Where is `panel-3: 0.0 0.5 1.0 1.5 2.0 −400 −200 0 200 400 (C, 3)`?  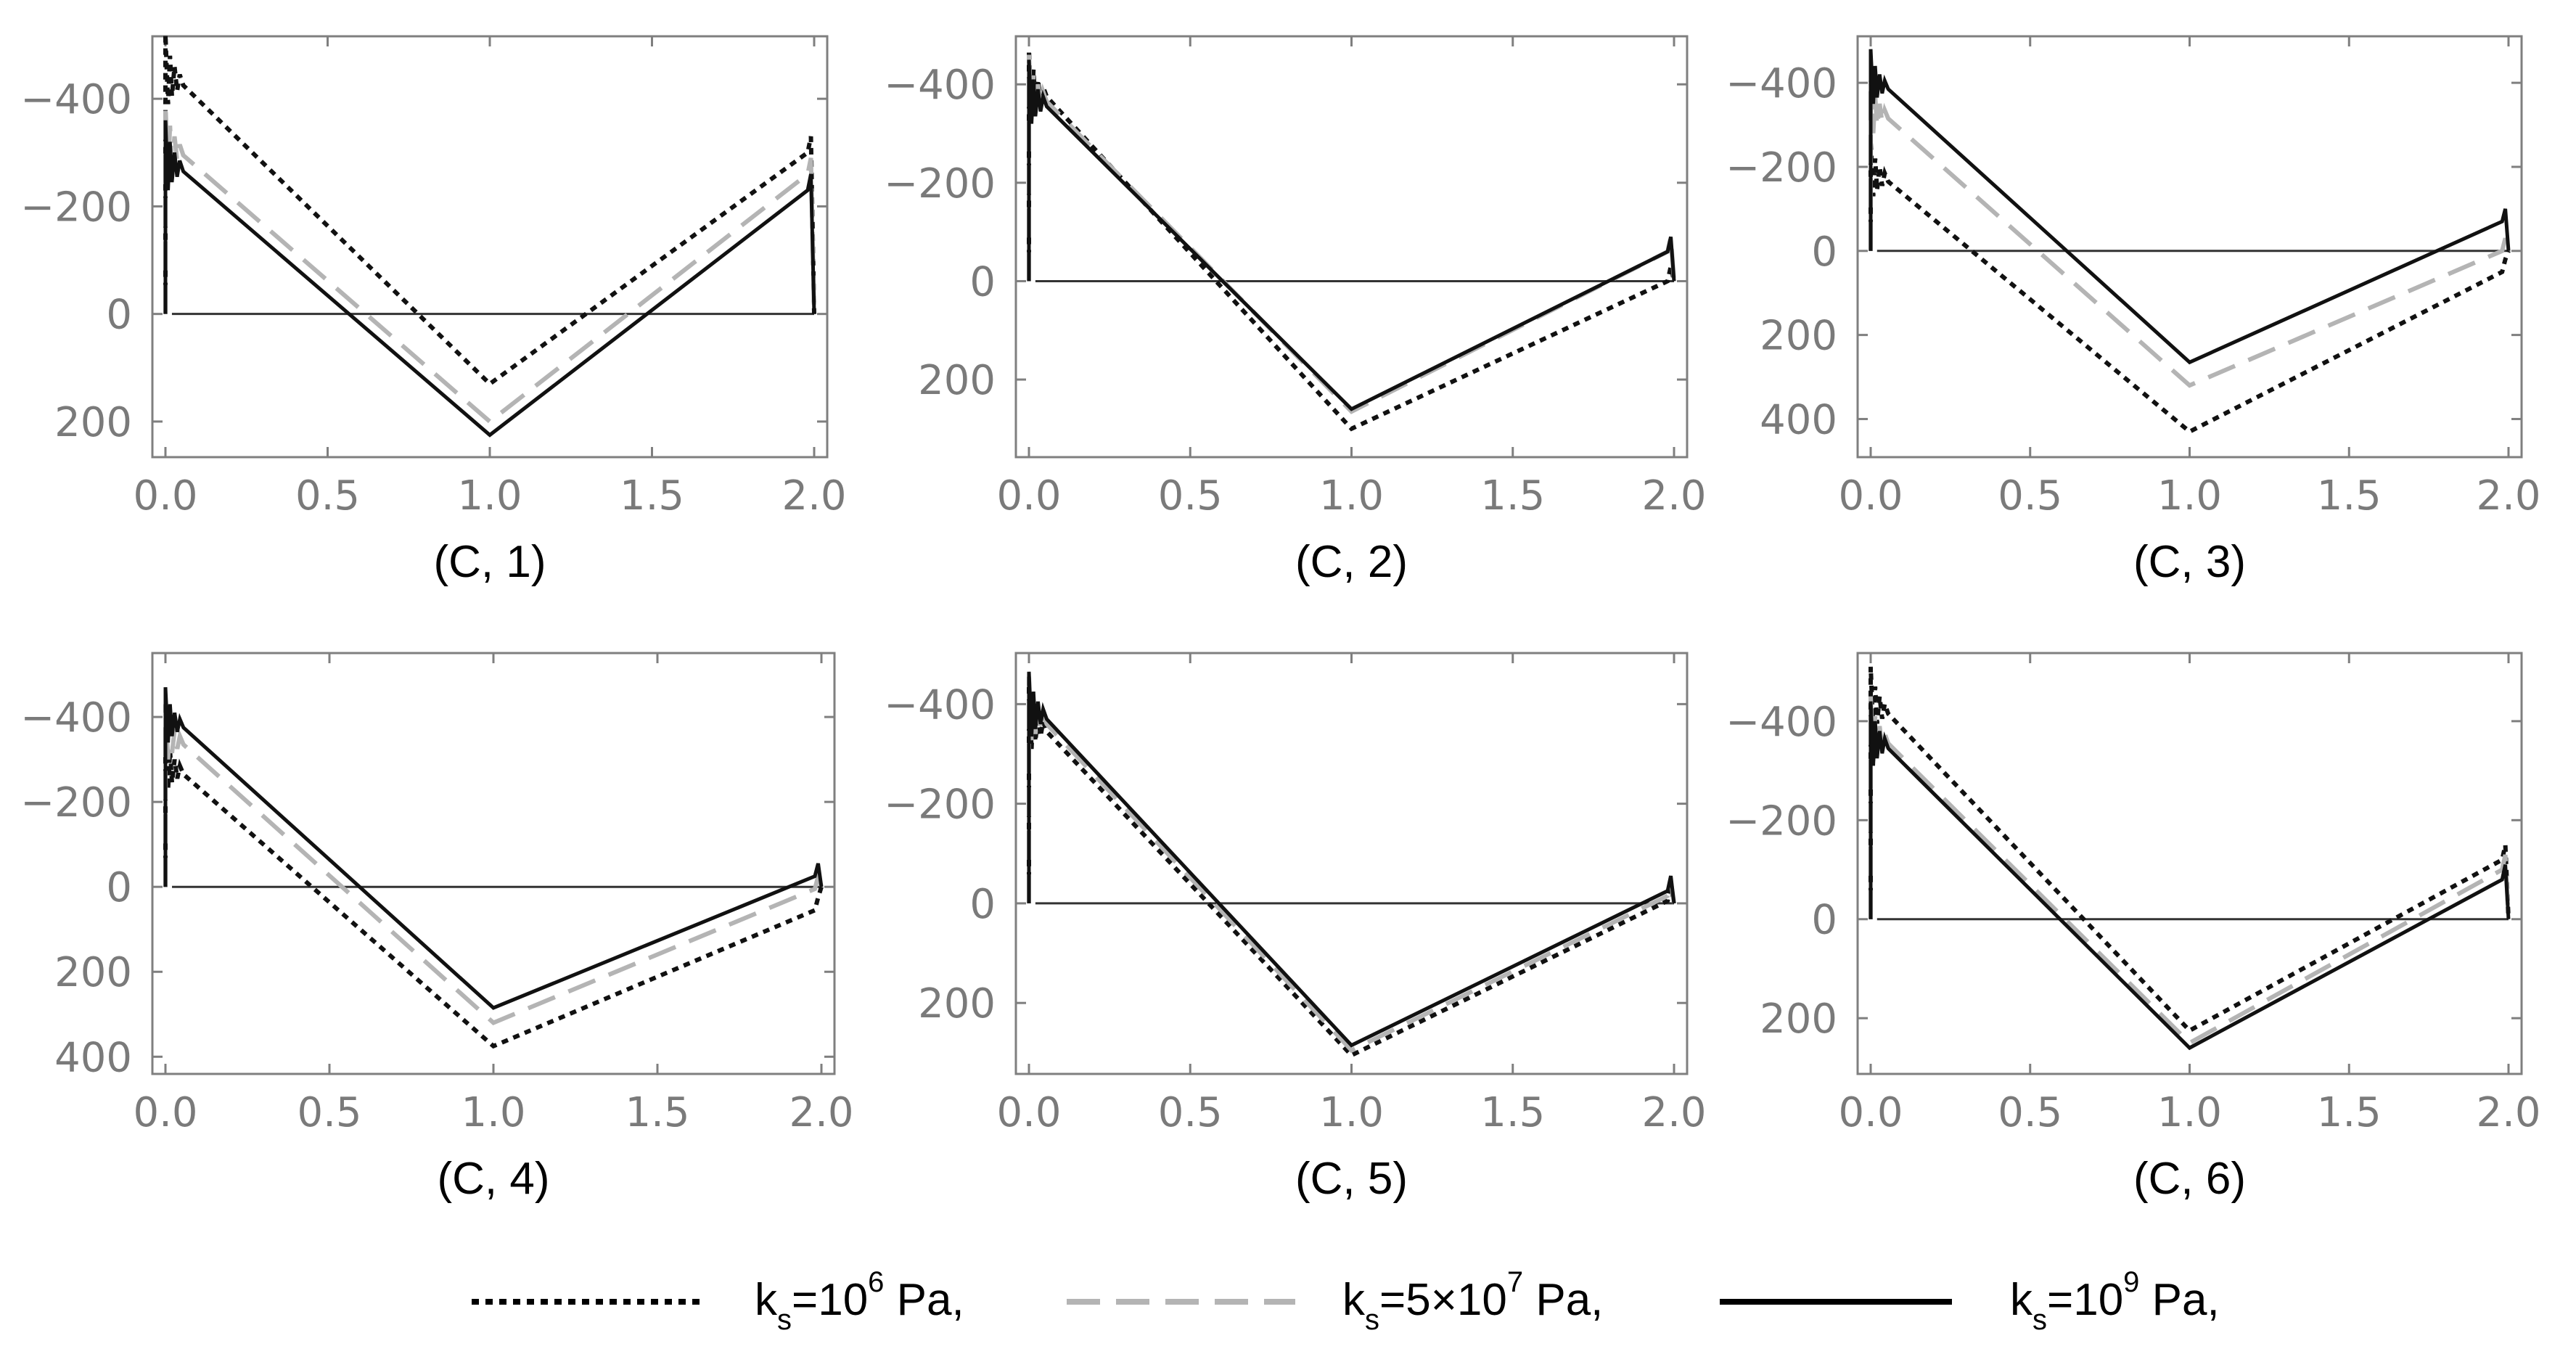
panel-3: 0.0 0.5 1.0 1.5 2.0 −400 −200 0 200 400 (C, 3) is located at coordinates (2133, 311).